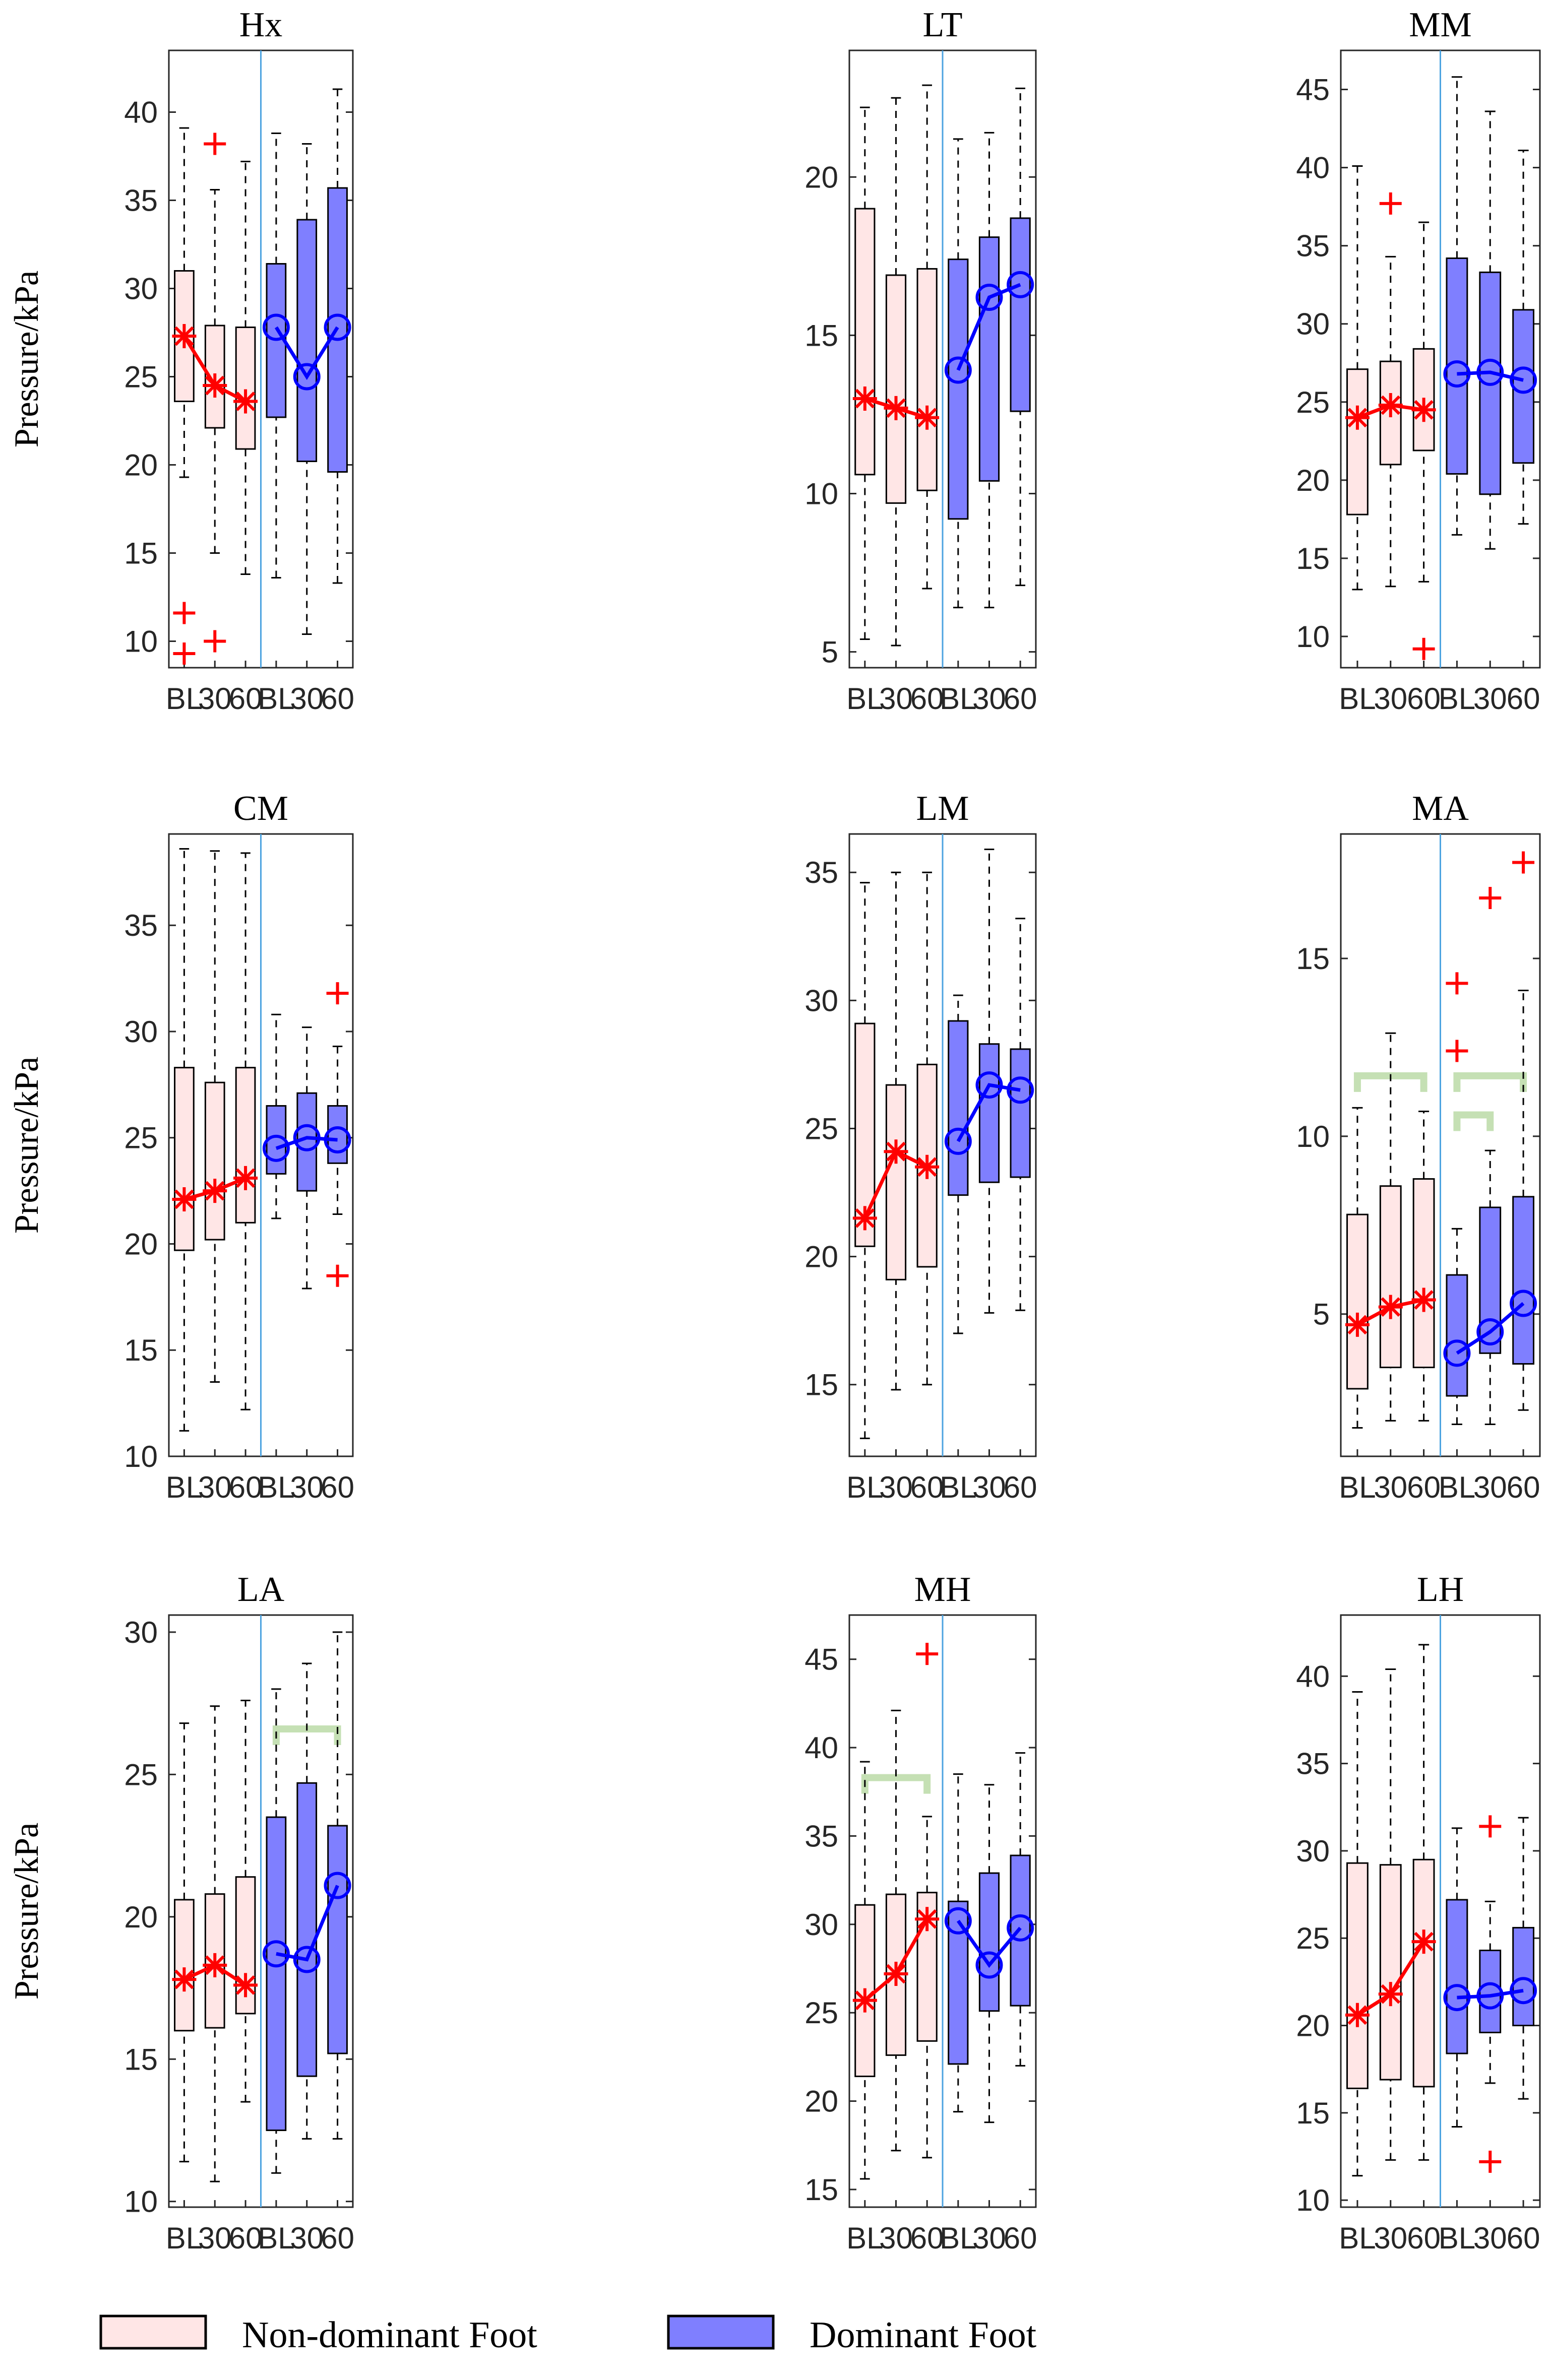 The width and height of the screenshot is (1551, 2380). I want to click on panel-title: LA, so click(261, 1589).